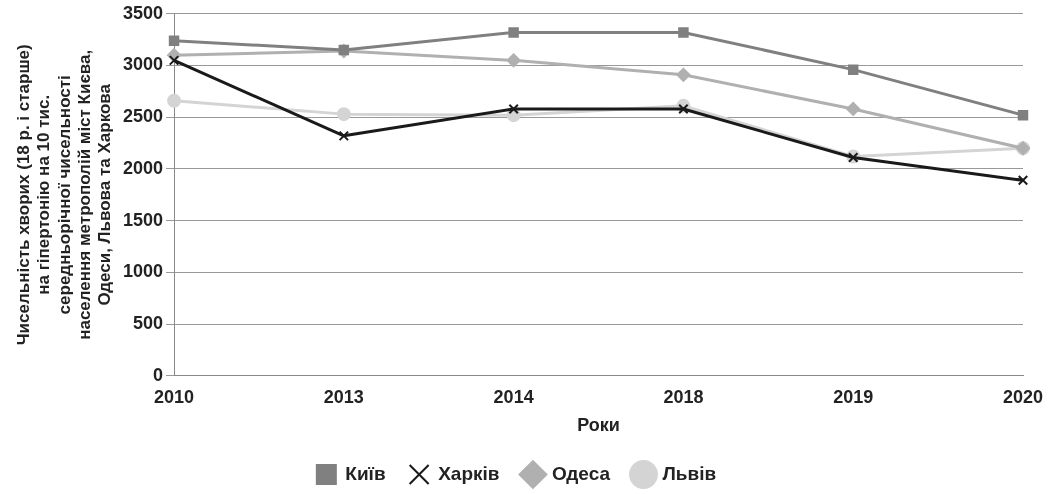  Describe the element at coordinates (343, 396) in the screenshot. I see `x-tick-label: 2013` at that location.